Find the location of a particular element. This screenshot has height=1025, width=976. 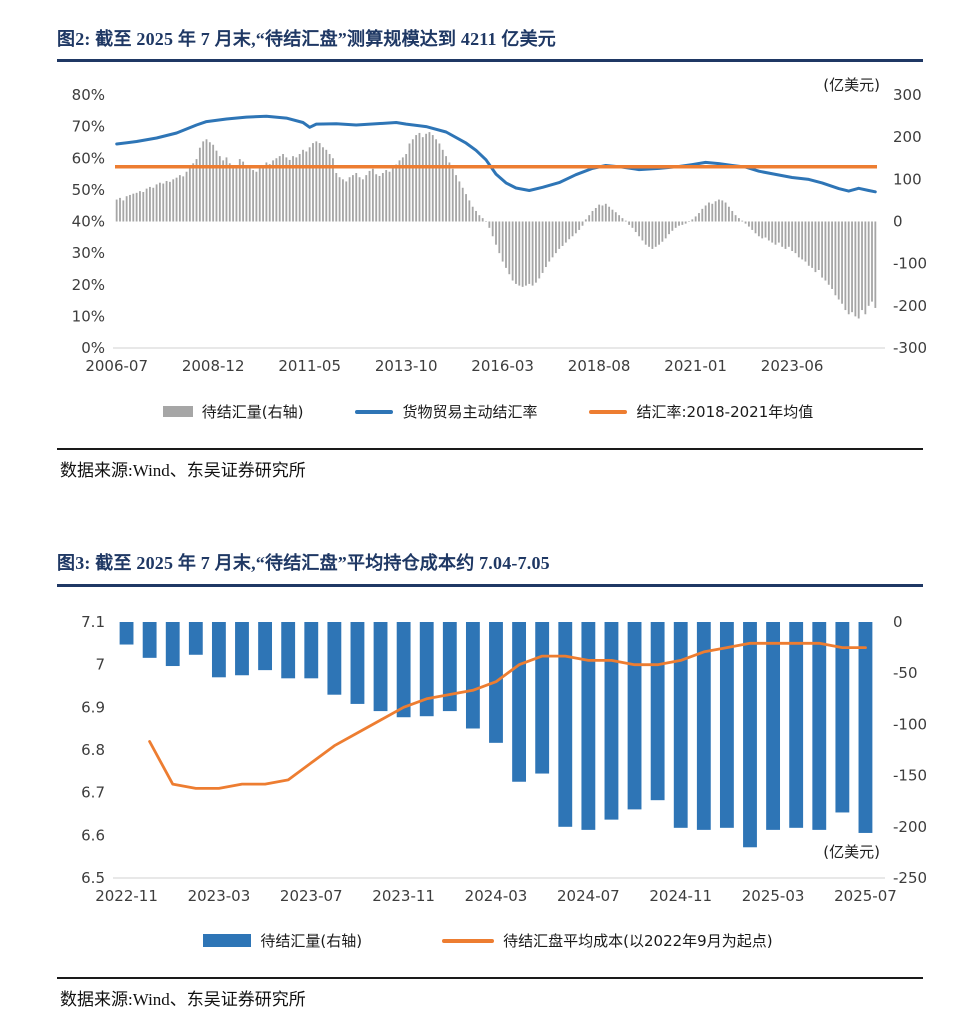

svg-text: 2018-08 is located at coordinates (599, 366).